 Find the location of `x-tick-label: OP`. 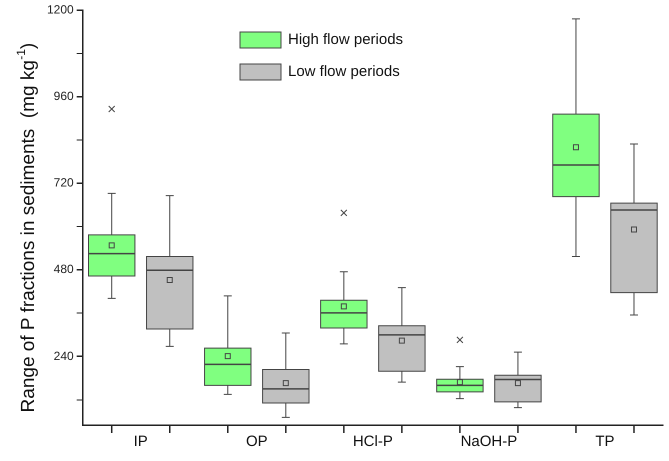

x-tick-label: OP is located at coordinates (257, 441).